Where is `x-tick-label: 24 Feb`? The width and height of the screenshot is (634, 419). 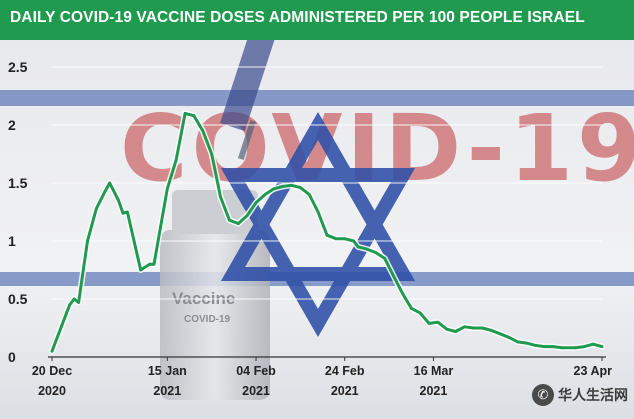
x-tick-label: 24 Feb is located at coordinates (345, 371).